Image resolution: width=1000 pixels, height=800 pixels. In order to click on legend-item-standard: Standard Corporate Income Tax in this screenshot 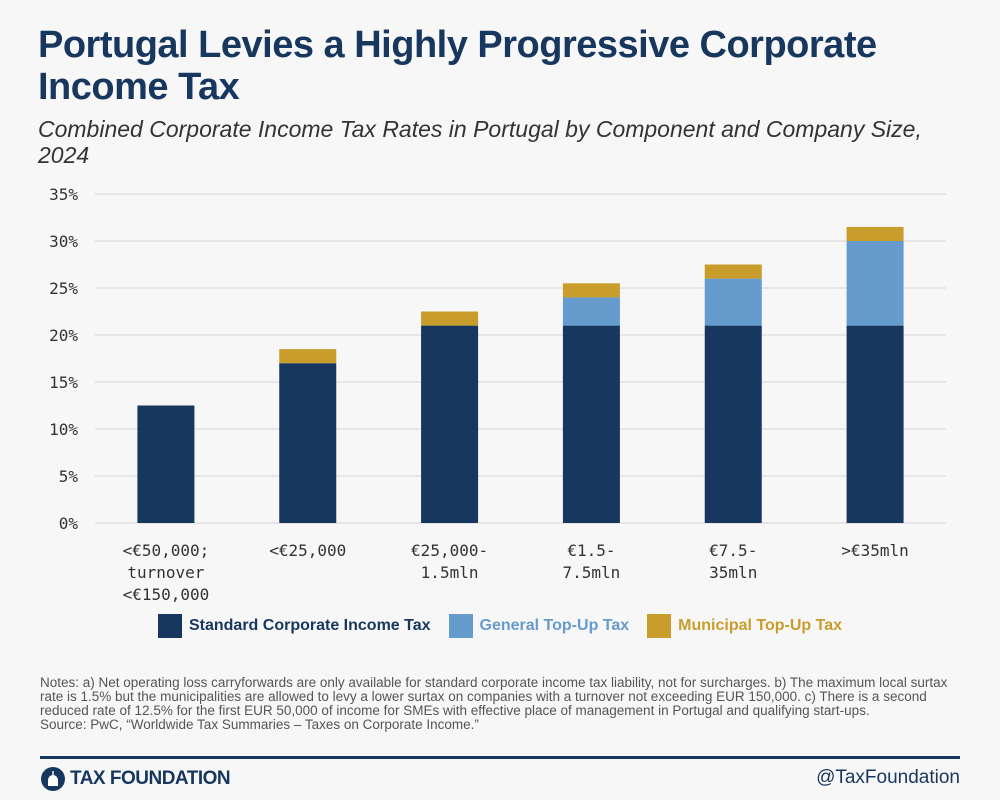, I will do `click(294, 626)`.